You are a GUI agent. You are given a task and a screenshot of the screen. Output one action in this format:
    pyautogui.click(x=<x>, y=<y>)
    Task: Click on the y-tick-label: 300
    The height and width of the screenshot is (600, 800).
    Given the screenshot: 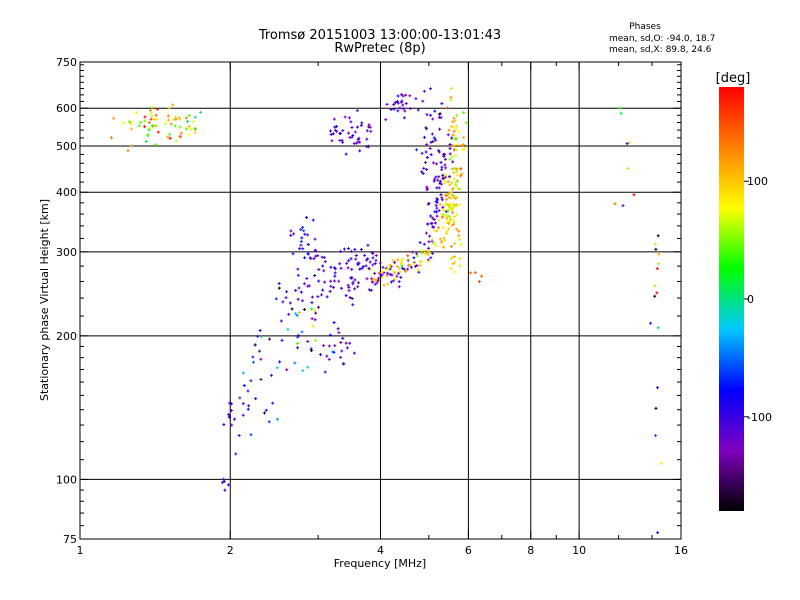 What is the action you would take?
    pyautogui.click(x=66, y=252)
    